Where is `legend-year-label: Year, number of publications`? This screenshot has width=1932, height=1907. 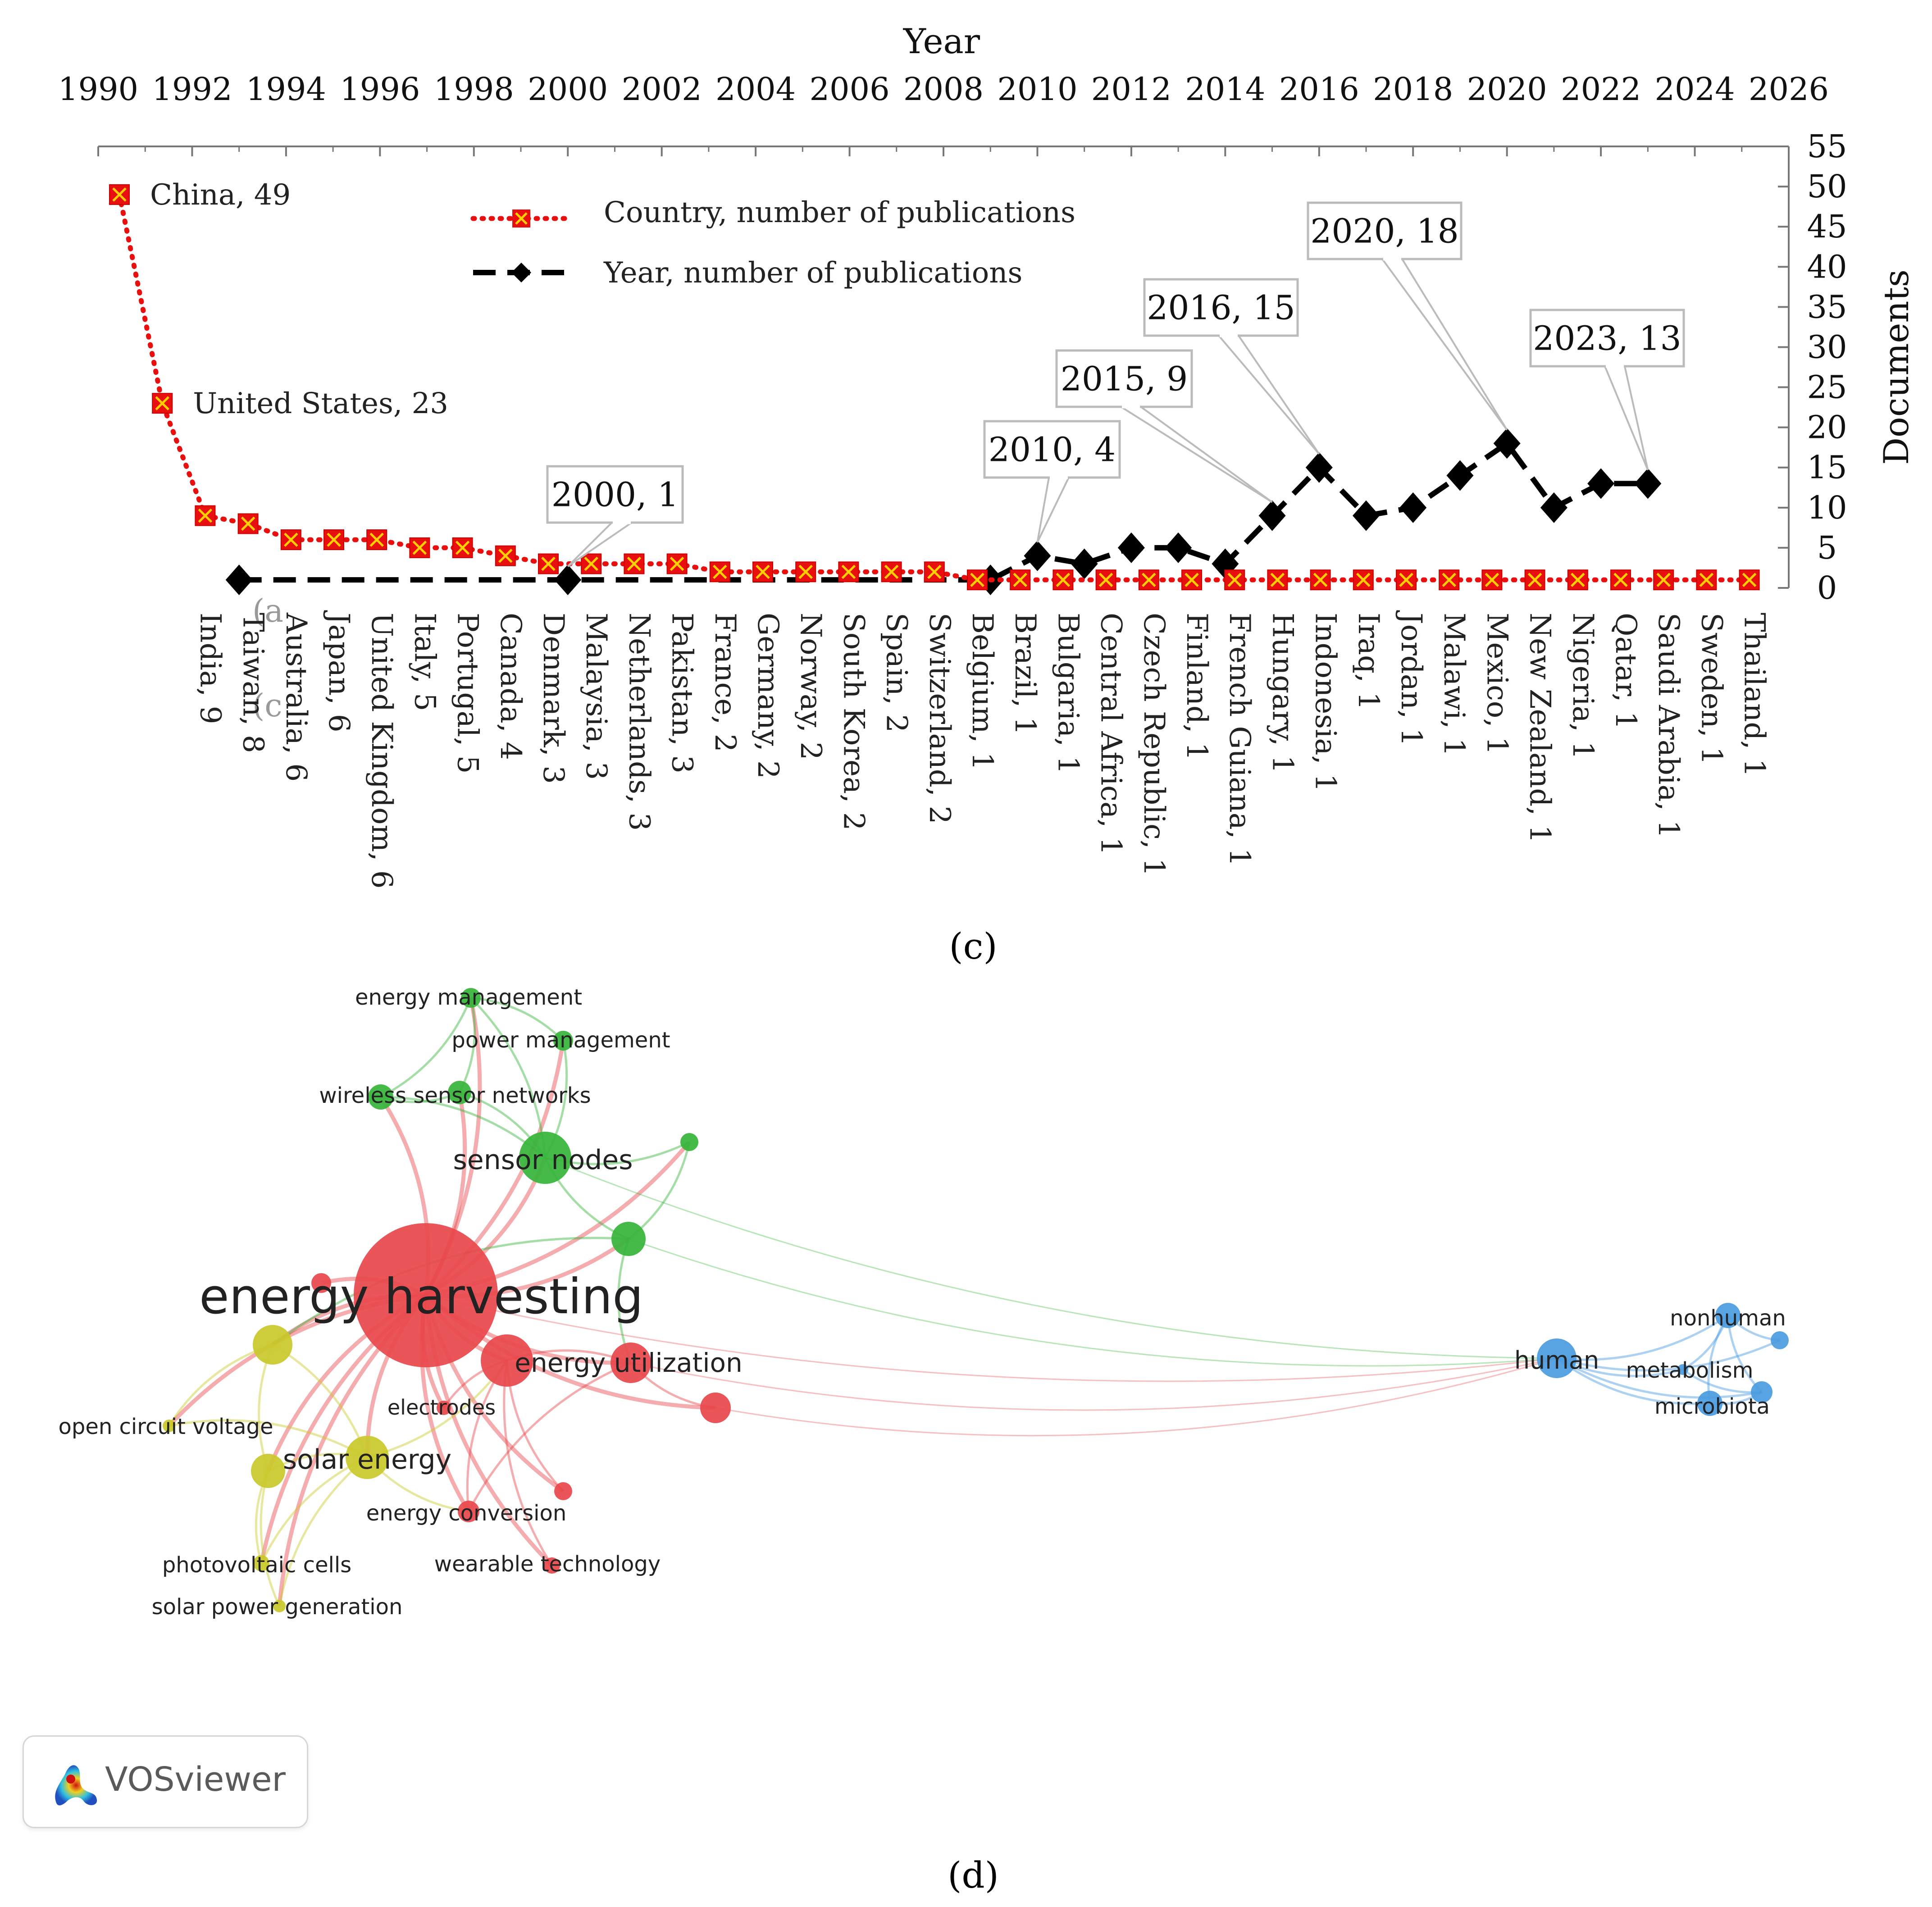
legend-year-label: Year, number of publications is located at coordinates (812, 273).